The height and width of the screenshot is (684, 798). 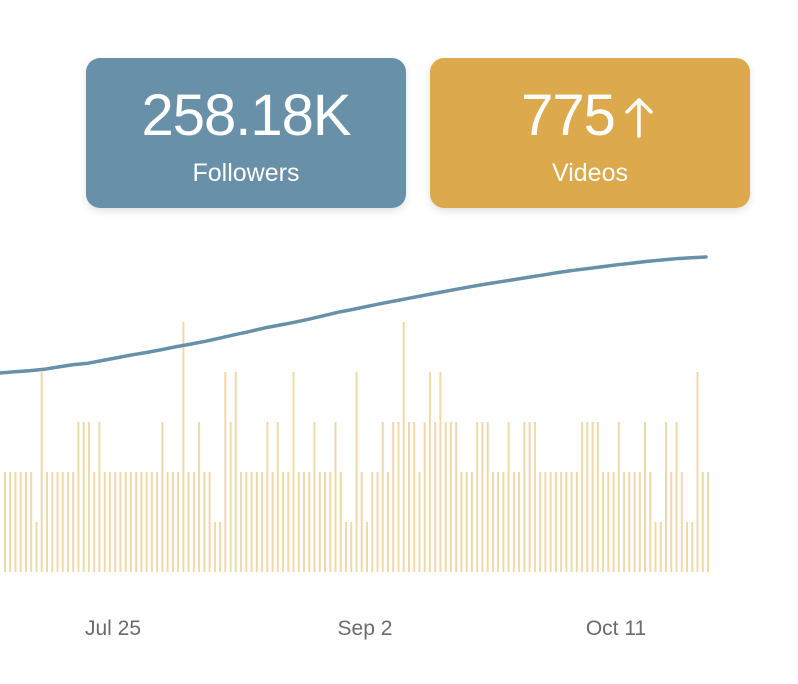 I want to click on arrow-up-icon, so click(x=639, y=118).